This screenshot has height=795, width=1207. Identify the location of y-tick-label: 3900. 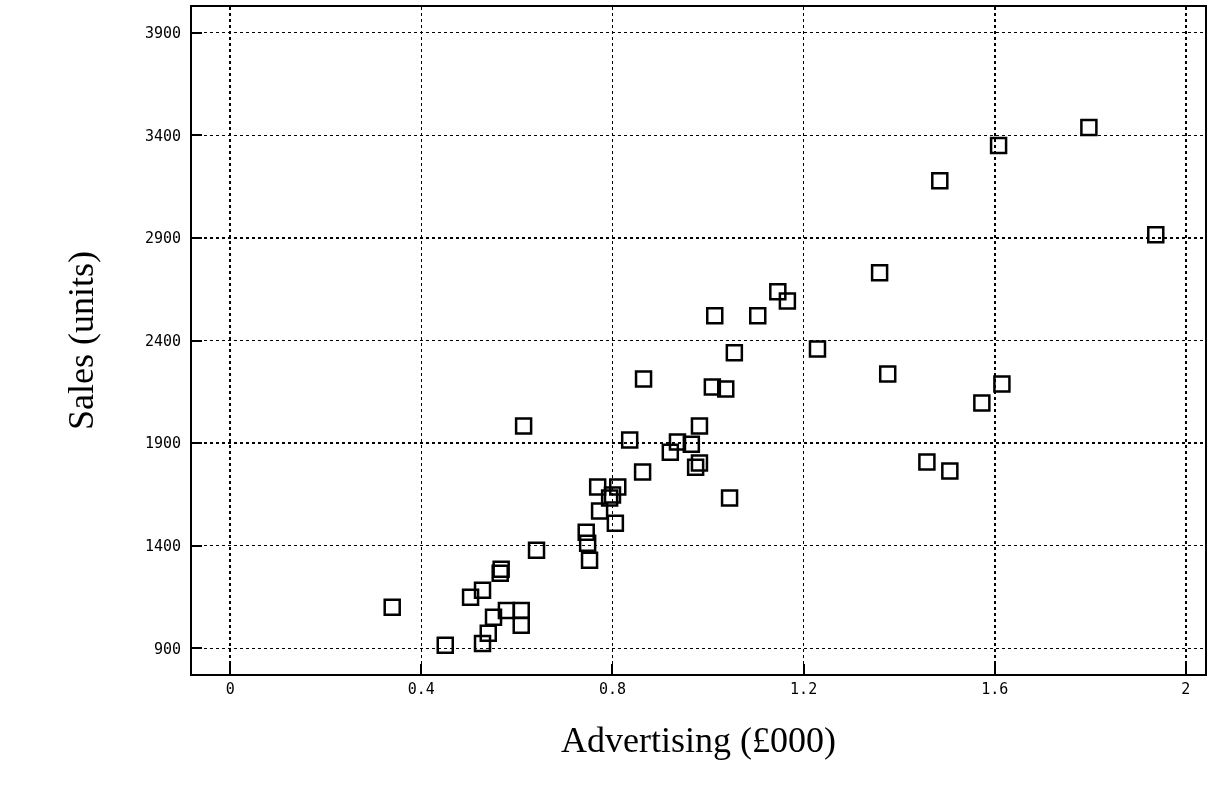
(162, 32).